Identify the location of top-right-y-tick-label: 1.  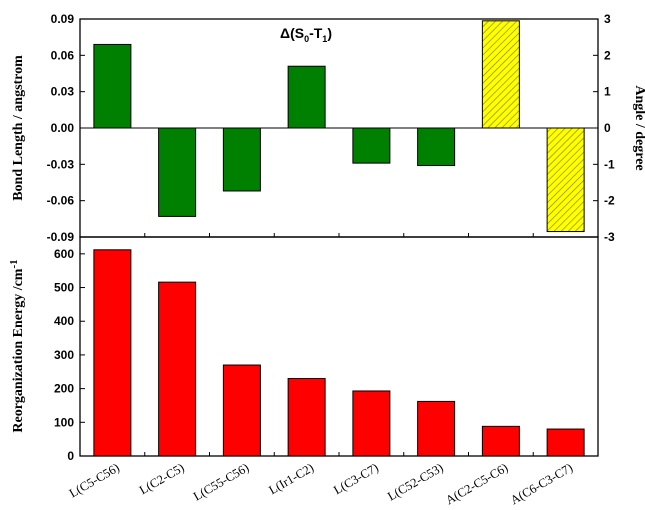
(607, 92).